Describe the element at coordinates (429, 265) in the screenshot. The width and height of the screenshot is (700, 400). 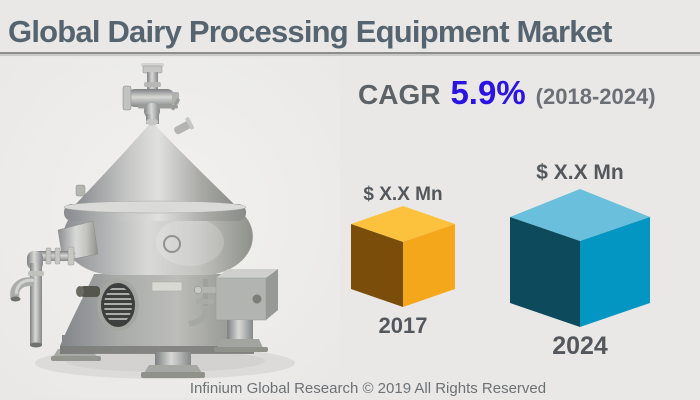
I see `cube-2017-right-face` at that location.